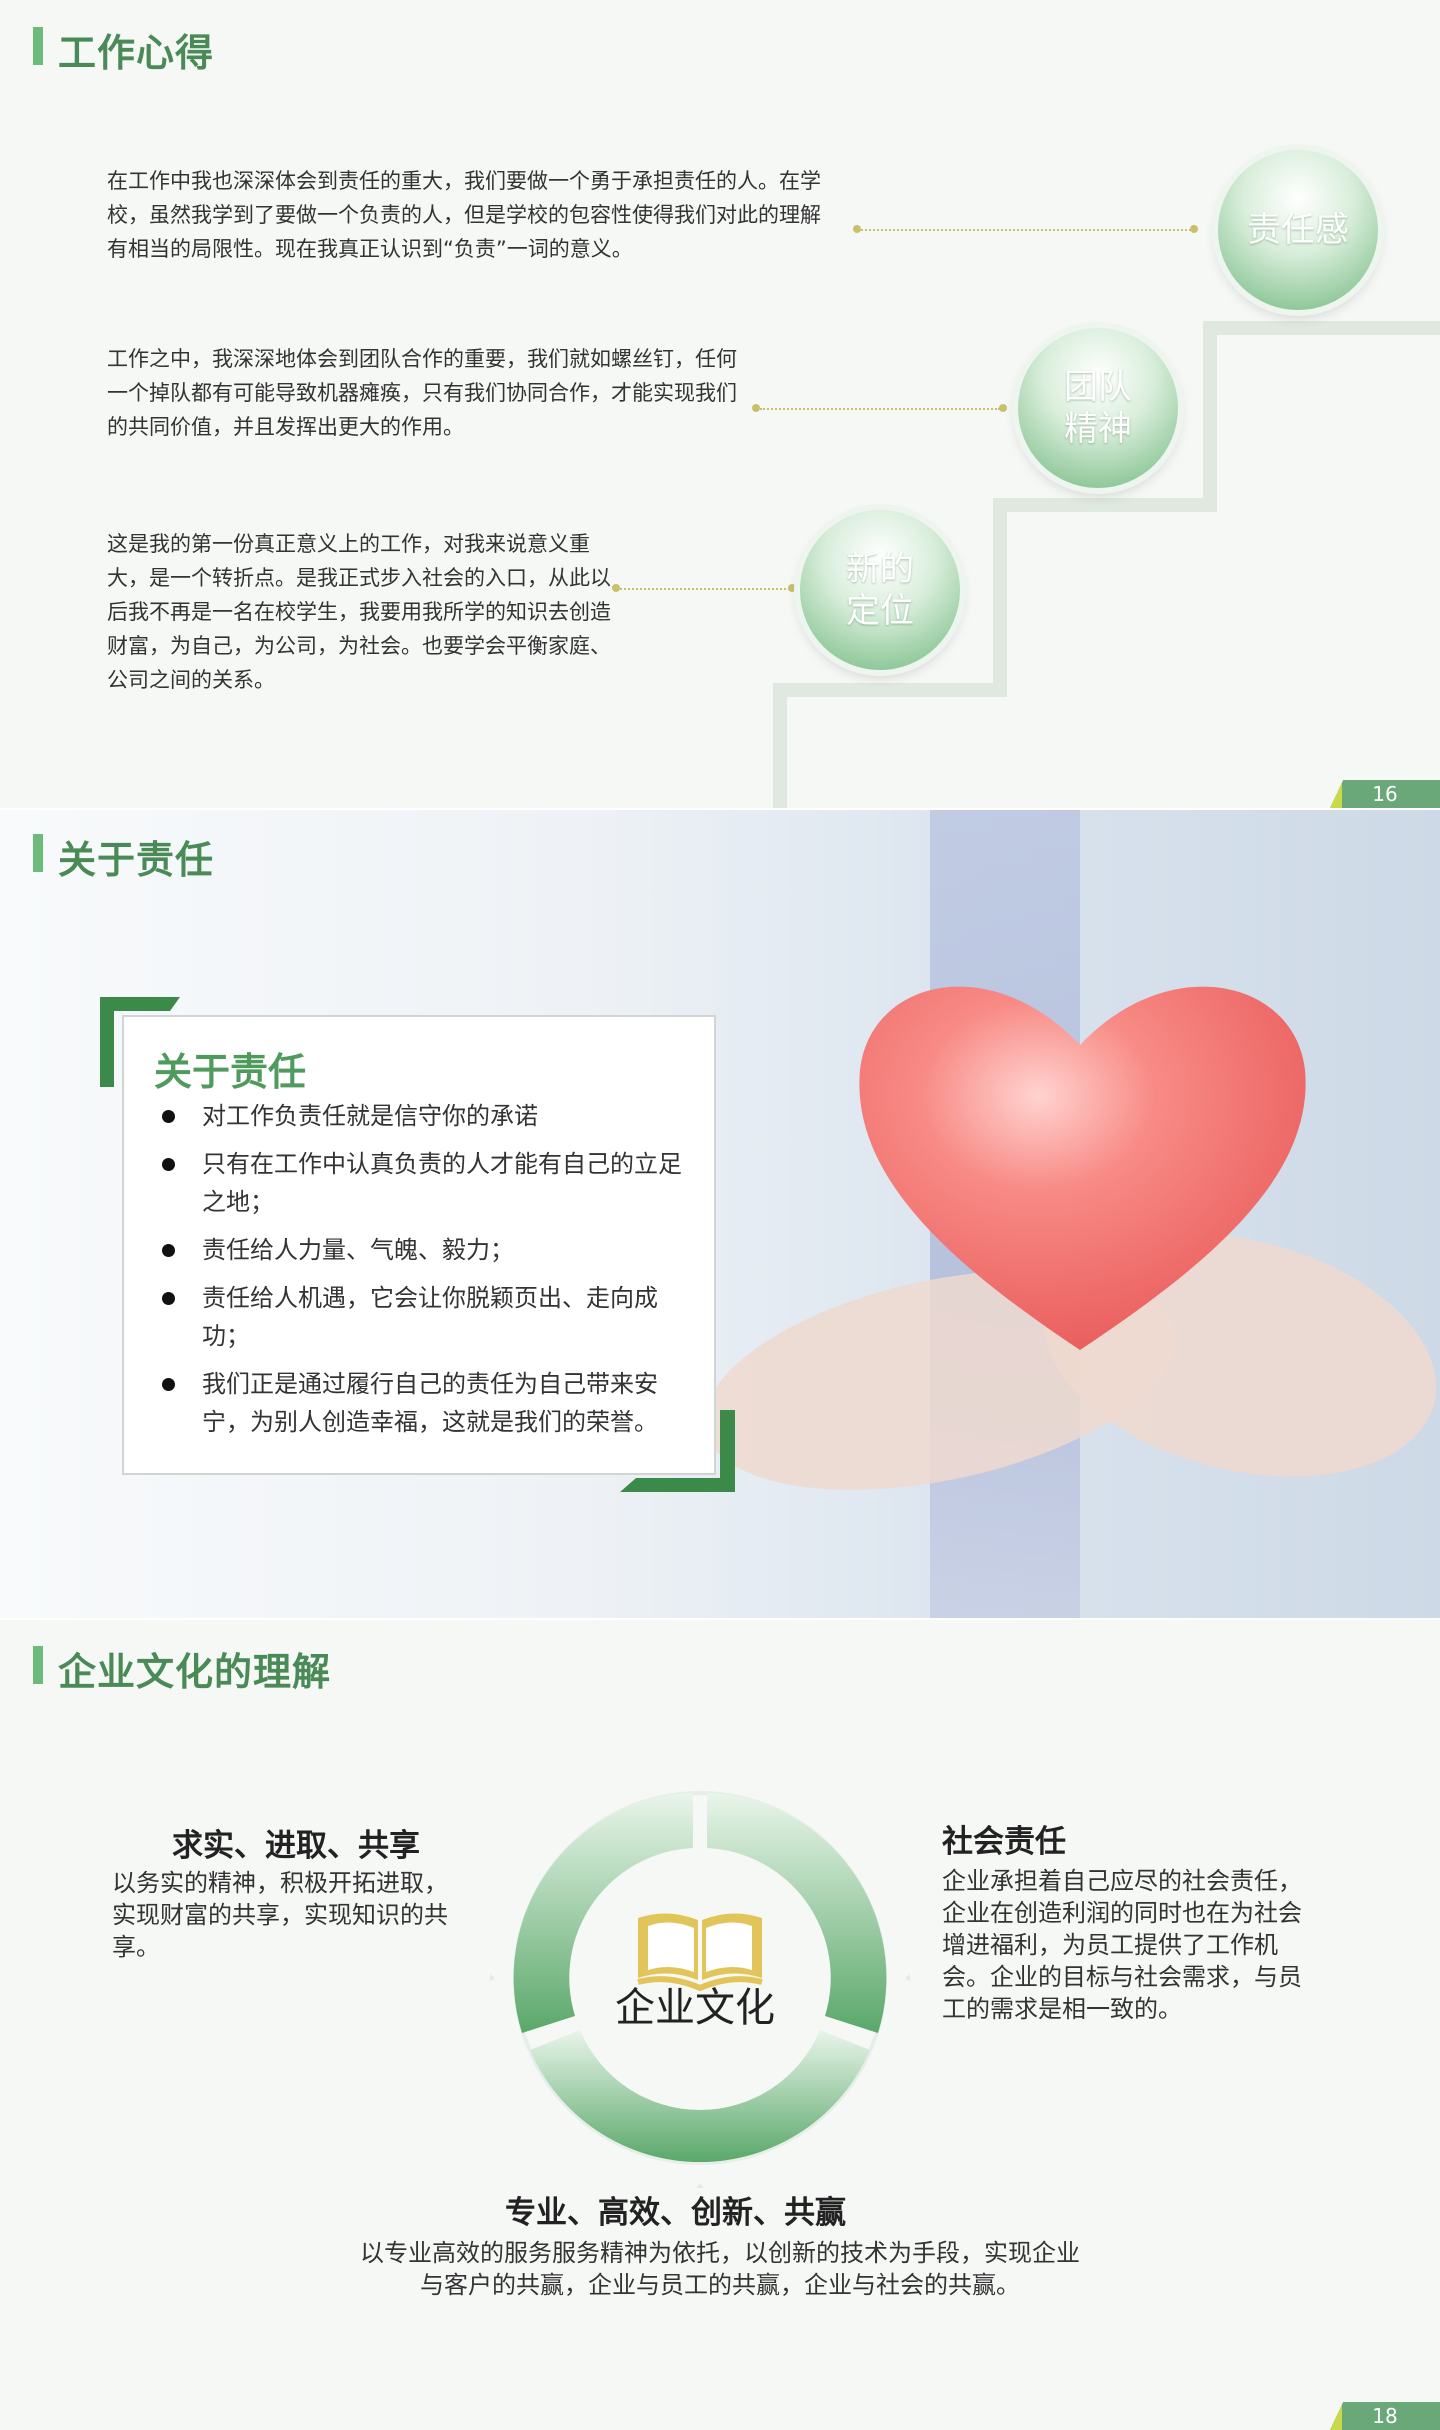  I want to click on bullet-item: 我们正是通过履行自己的责任为自己带来安宁，为别人创造幸福，这就是我们的荣誉。, so click(427, 1403).